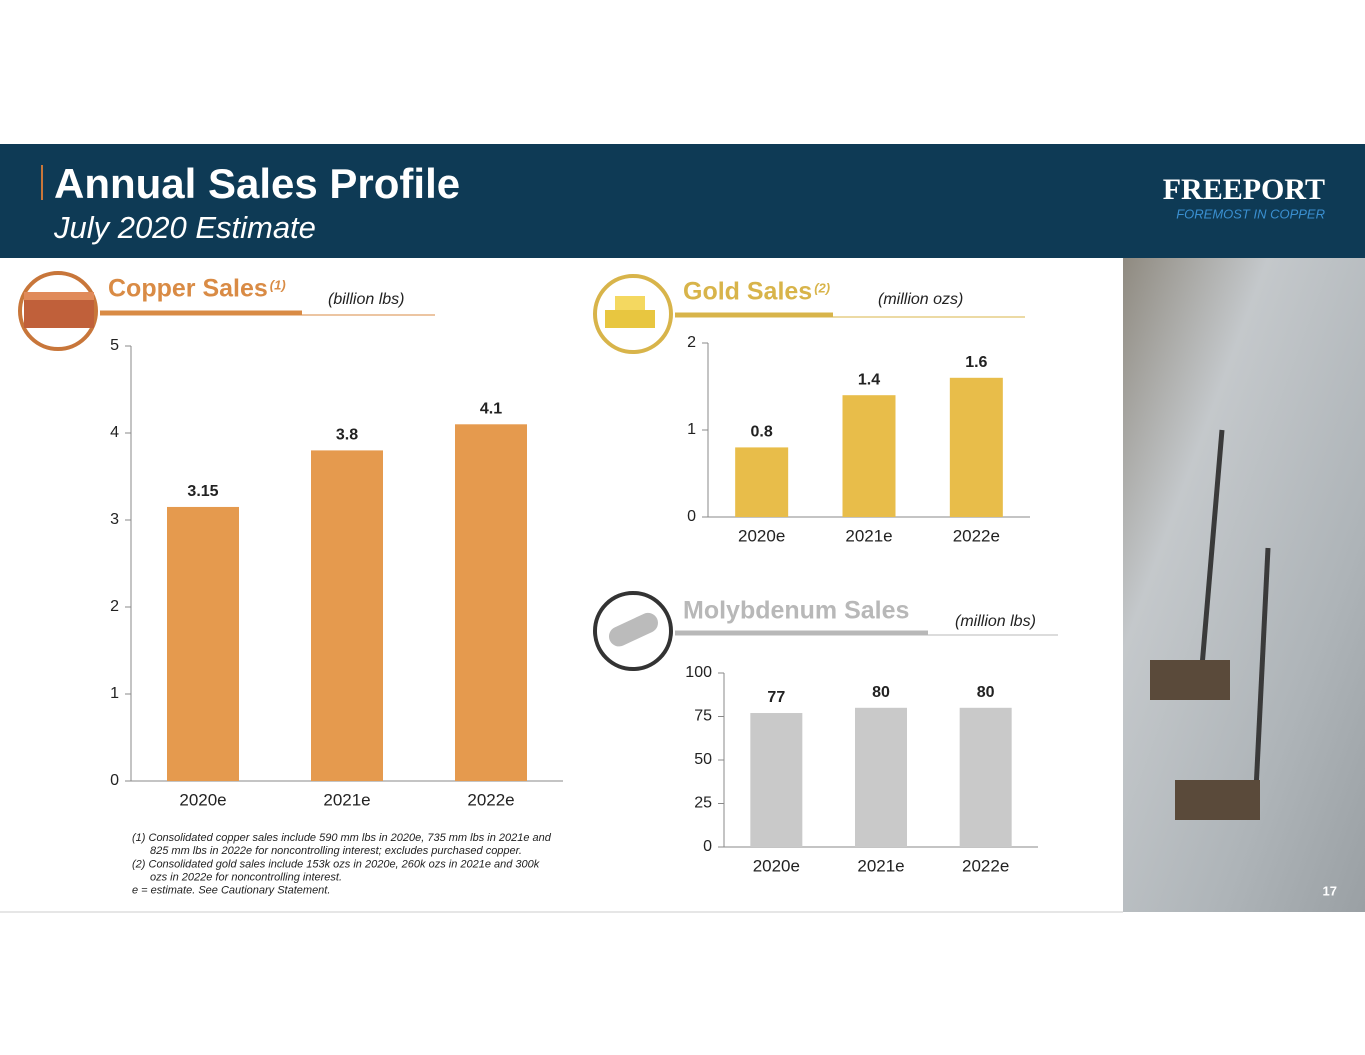  I want to click on y-tick-label: 5, so click(114, 345).